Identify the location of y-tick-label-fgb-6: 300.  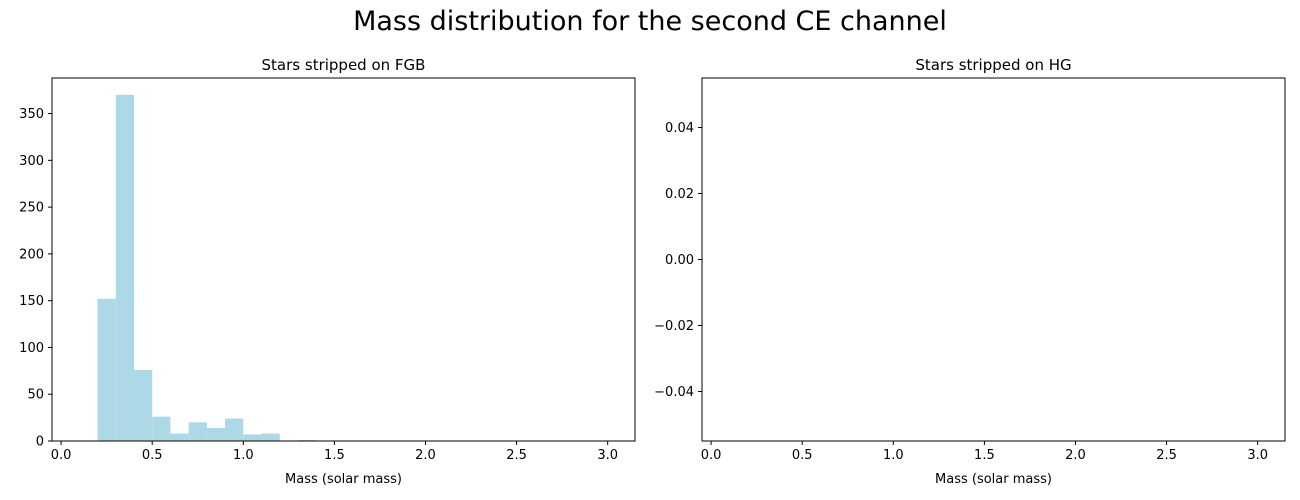
(31, 161).